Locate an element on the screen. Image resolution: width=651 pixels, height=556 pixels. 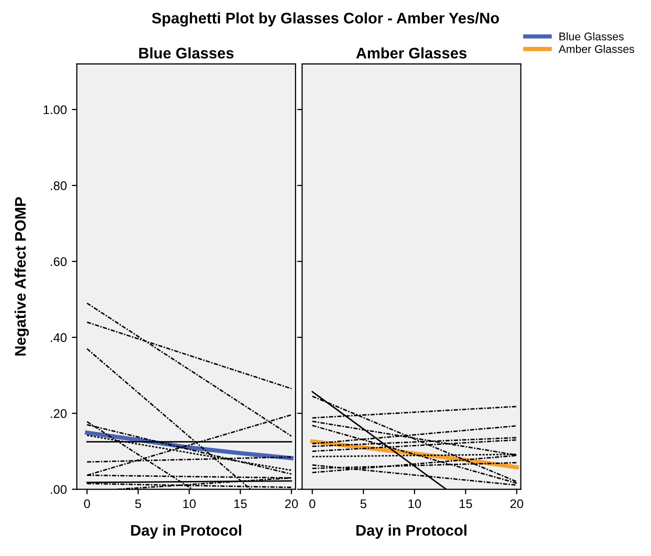
chart-title: Amber Glasses is located at coordinates (411, 53).